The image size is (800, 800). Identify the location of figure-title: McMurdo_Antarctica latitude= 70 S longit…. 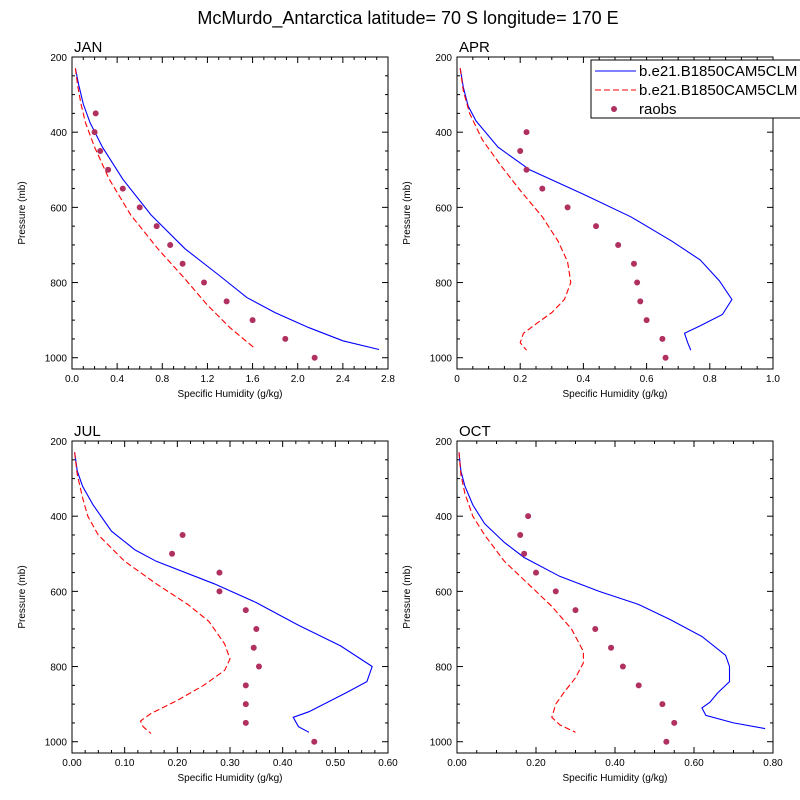
(407, 18).